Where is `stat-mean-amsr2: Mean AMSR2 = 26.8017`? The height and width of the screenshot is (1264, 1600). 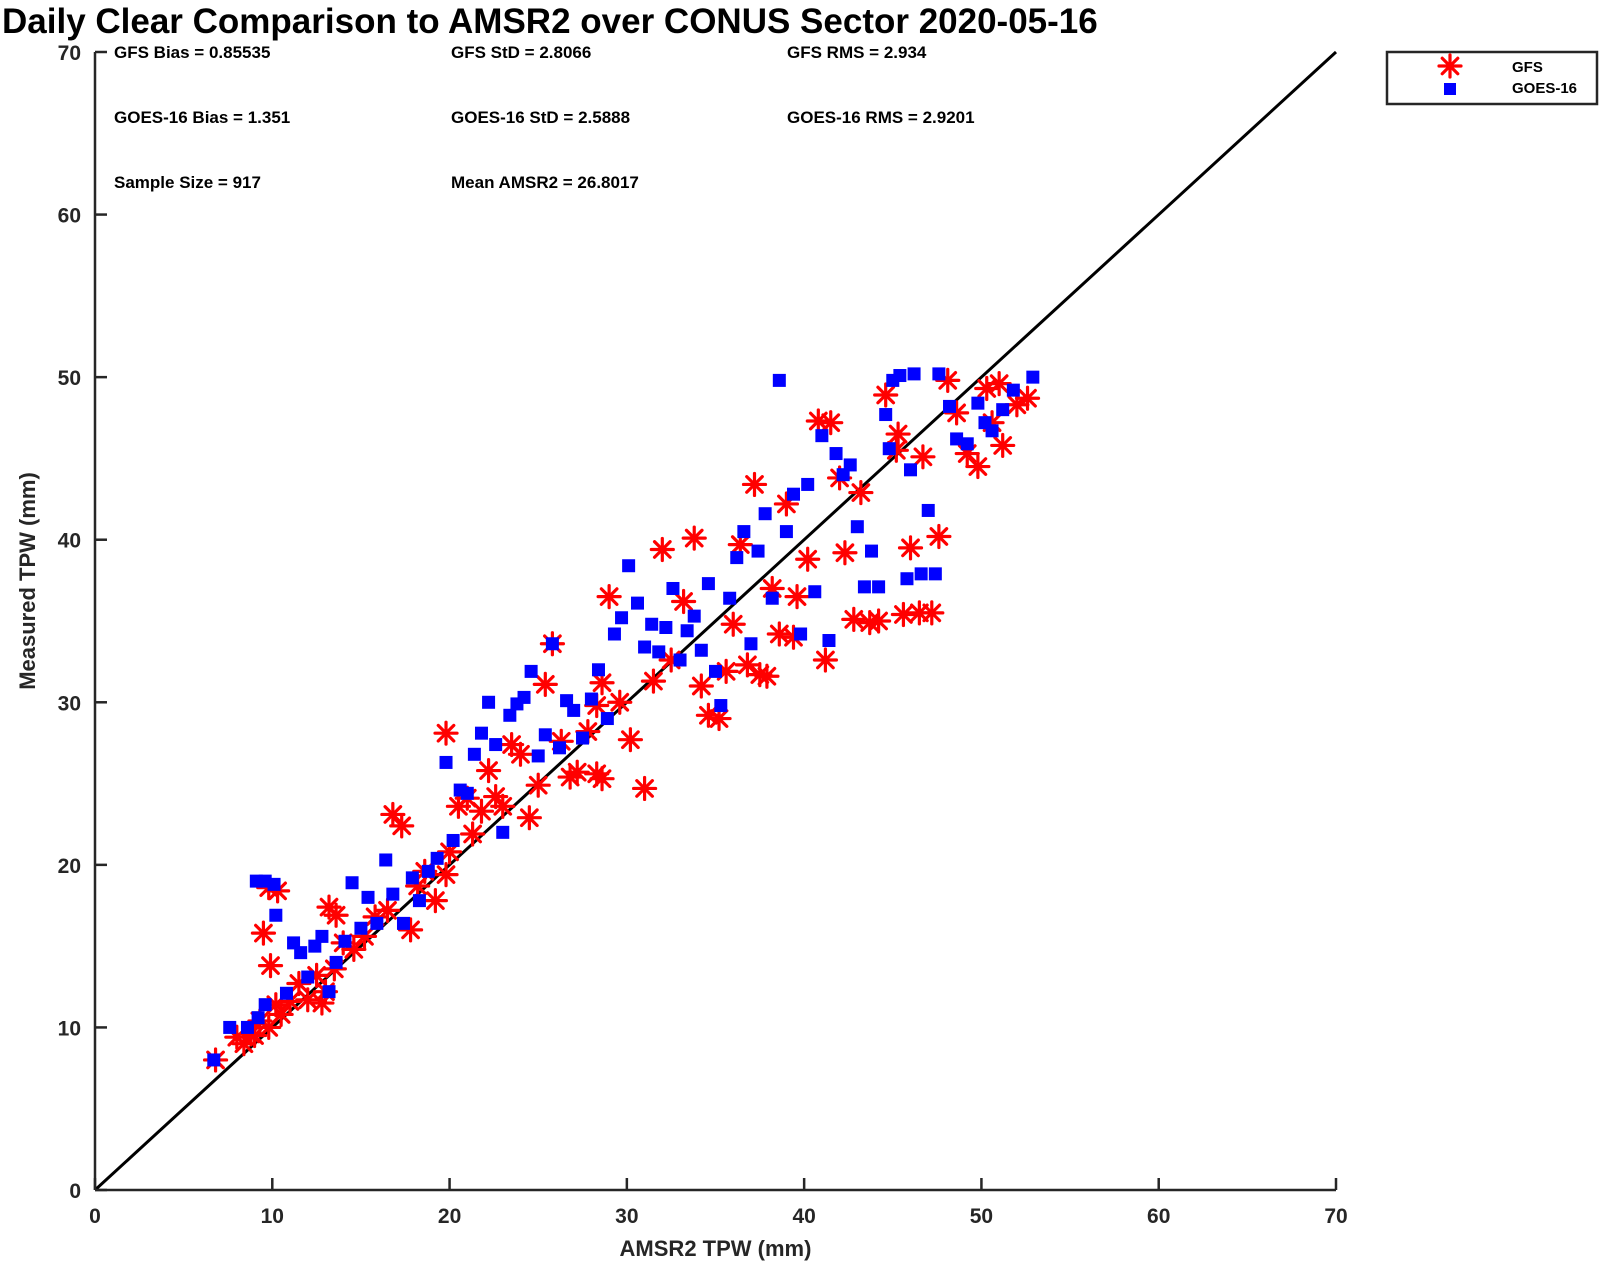
stat-mean-amsr2: Mean AMSR2 = 26.8017 is located at coordinates (545, 182).